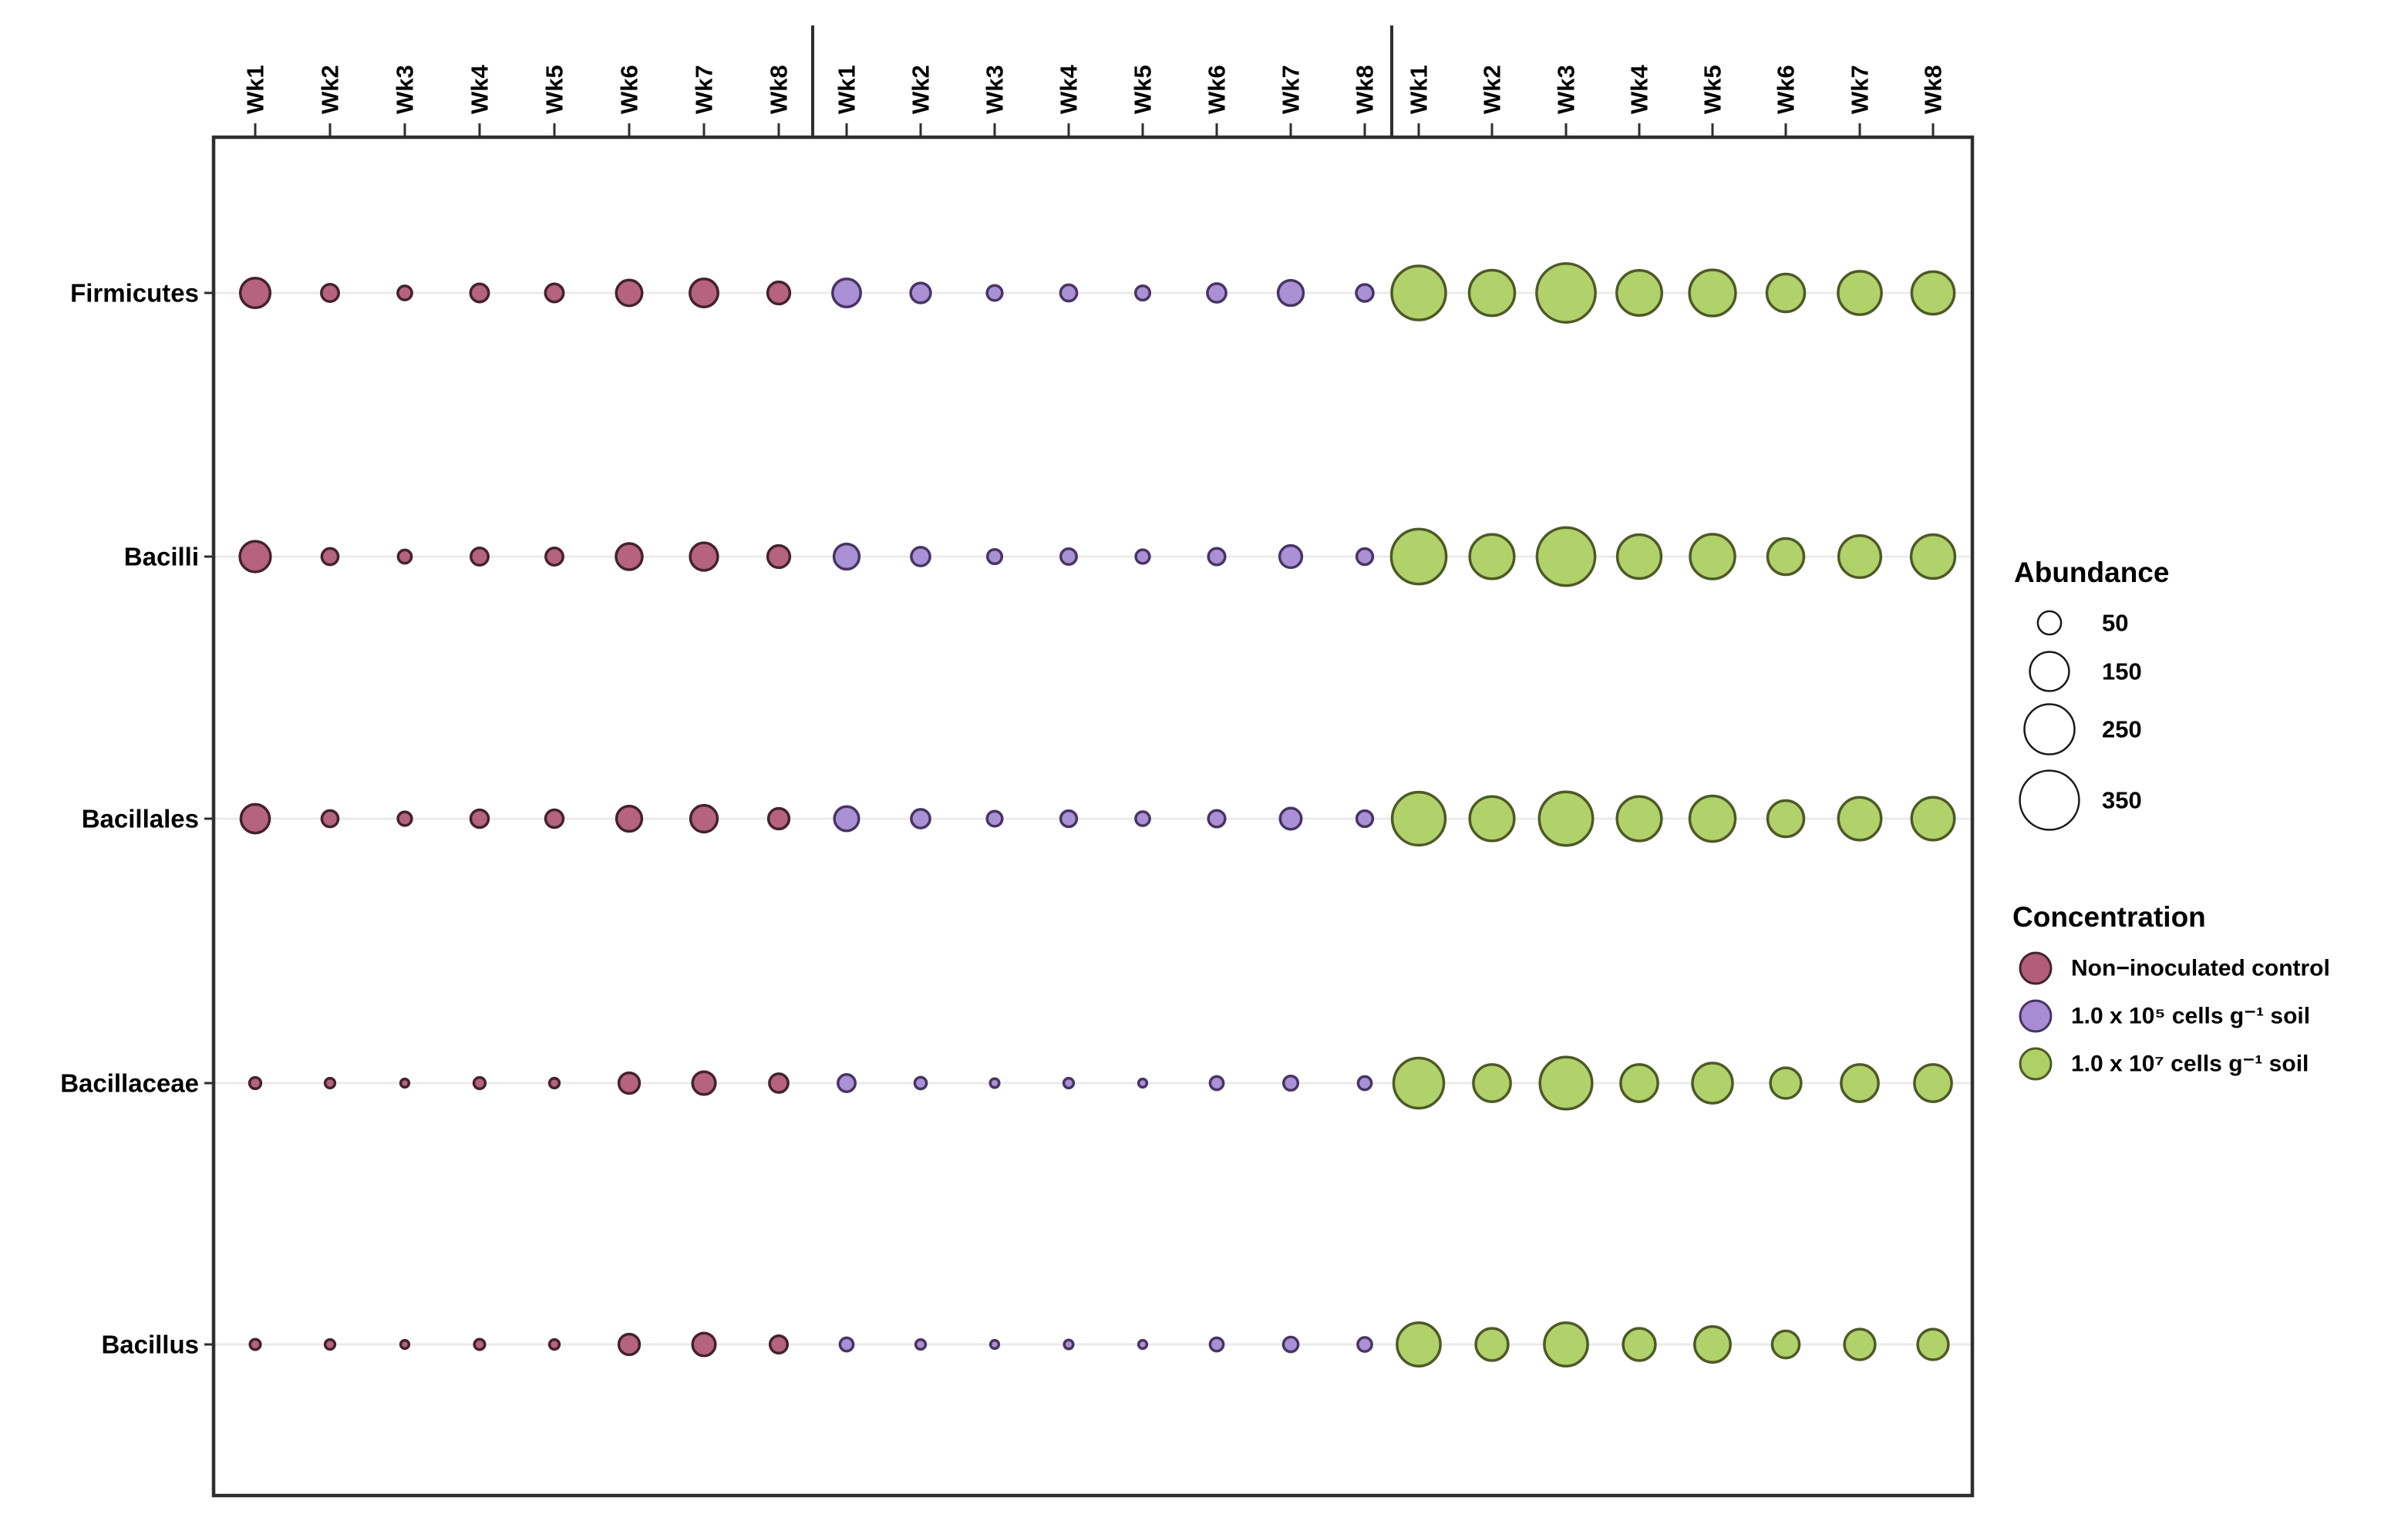  What do you see at coordinates (2190, 1064) in the screenshot?
I see `concentration-legend-label: 1.0 x 10⁷ cells g⁻¹ soil` at bounding box center [2190, 1064].